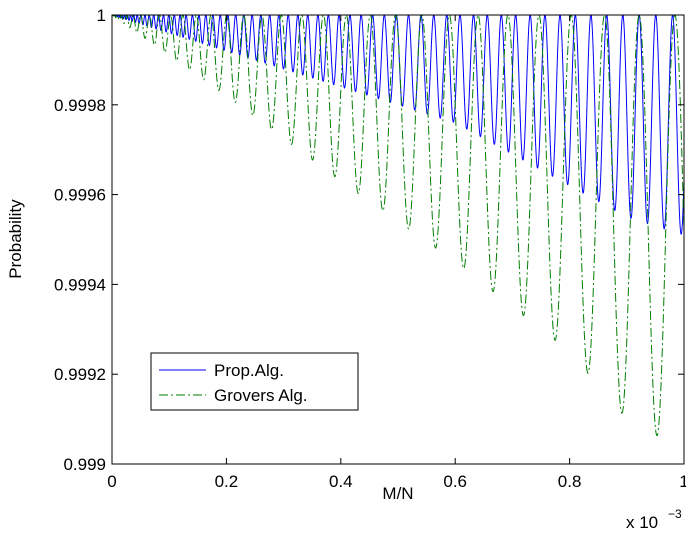 The width and height of the screenshot is (686, 533). What do you see at coordinates (80, 374) in the screenshot?
I see `y-tick-label: 0.9992` at bounding box center [80, 374].